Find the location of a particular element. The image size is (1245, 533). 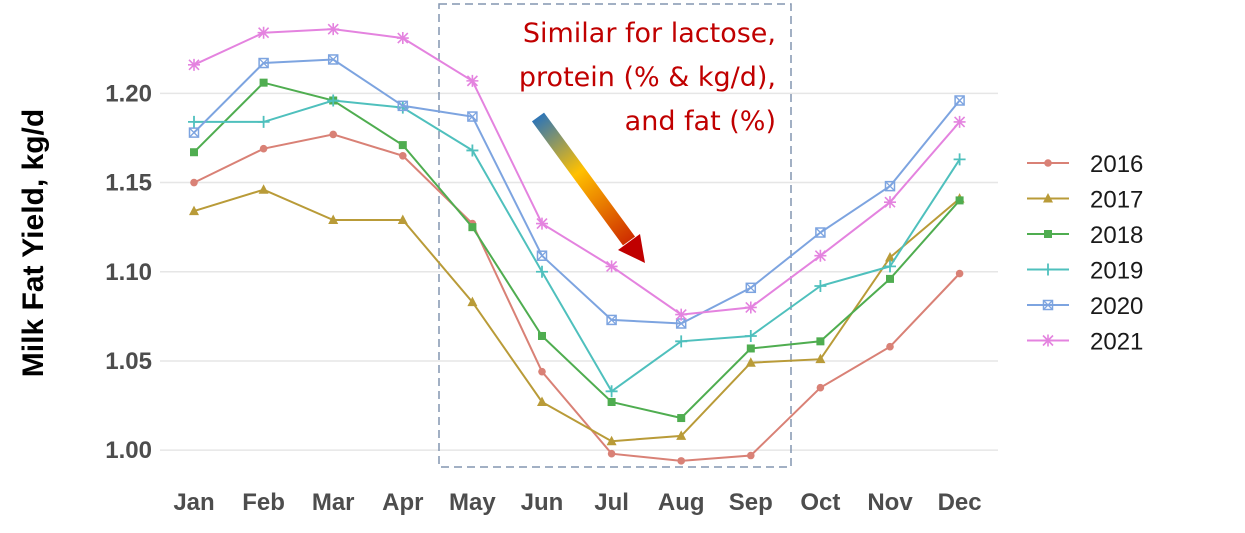

data-point-2019-Jul is located at coordinates (611, 391).